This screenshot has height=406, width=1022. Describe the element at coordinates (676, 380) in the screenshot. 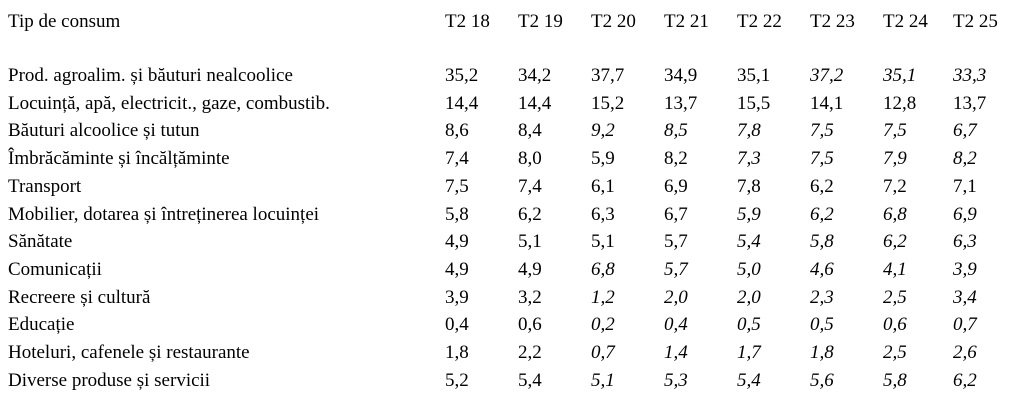

I see `table-cell: 5,3` at that location.